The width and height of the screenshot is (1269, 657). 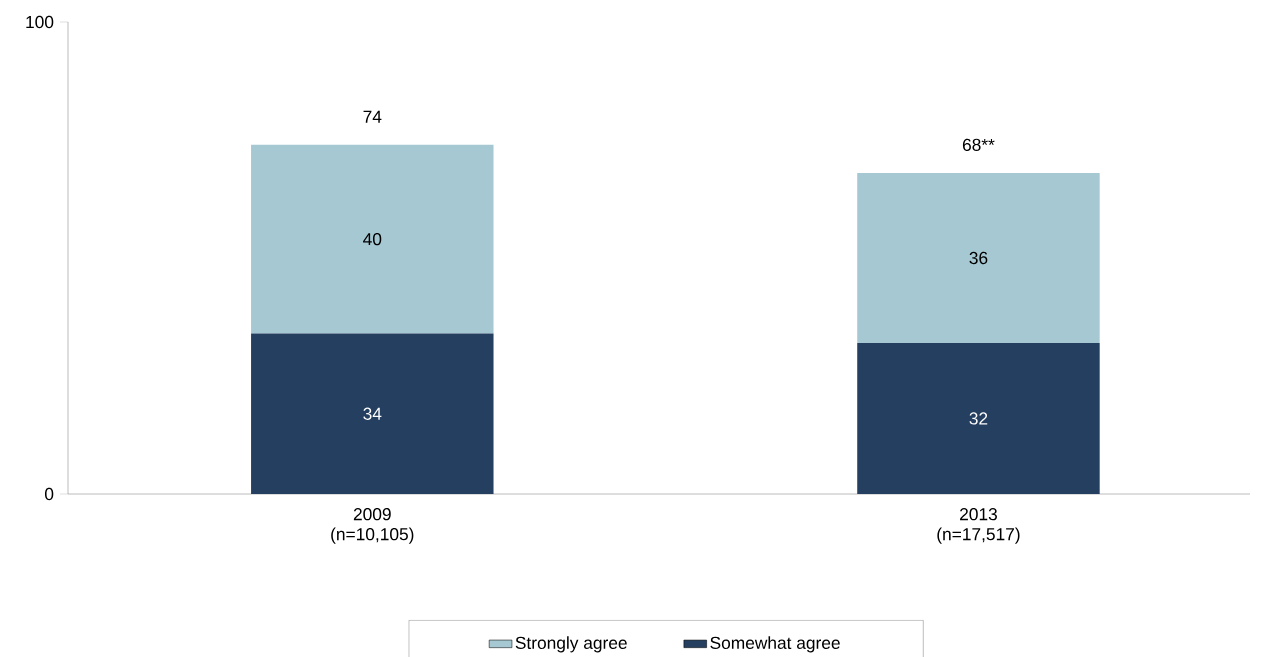 I want to click on data-label: 40, so click(x=372, y=239).